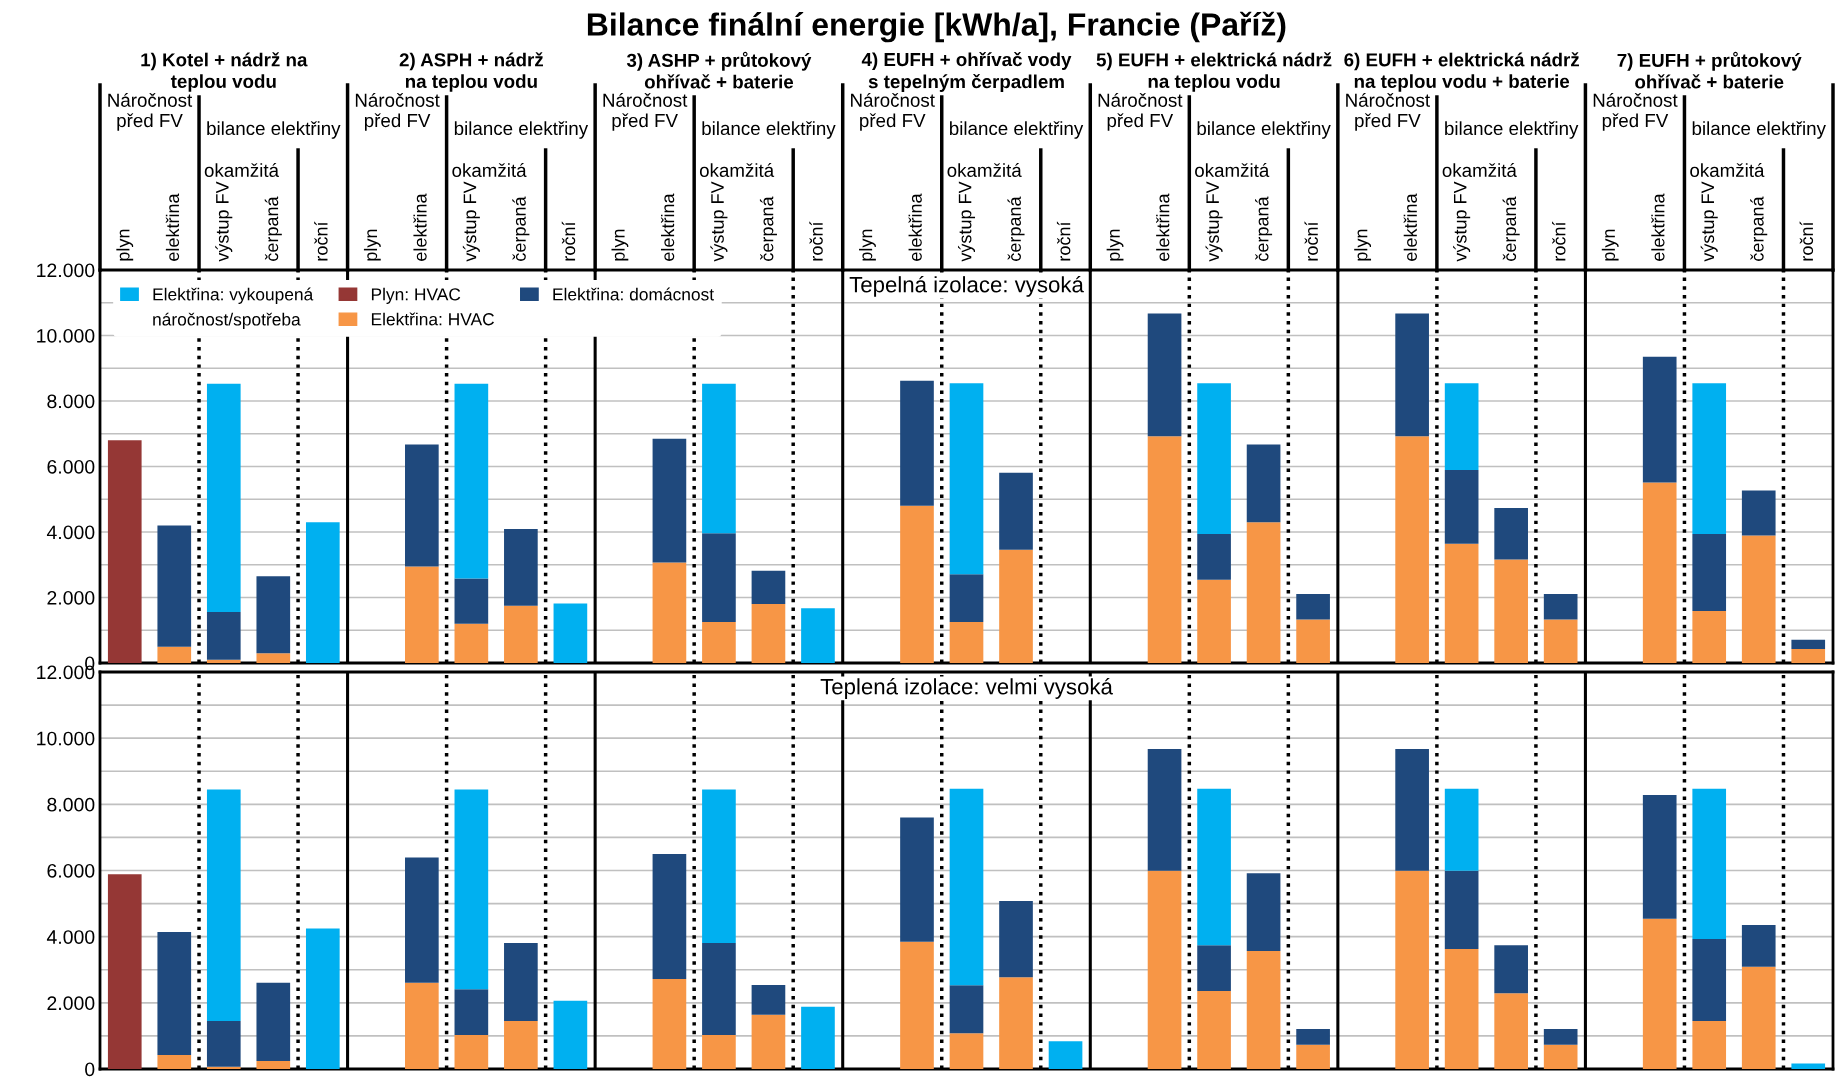 The width and height of the screenshot is (1836, 1080). I want to click on text: 1) Kotel + nádrž na teplou vodu, so click(224, 72).